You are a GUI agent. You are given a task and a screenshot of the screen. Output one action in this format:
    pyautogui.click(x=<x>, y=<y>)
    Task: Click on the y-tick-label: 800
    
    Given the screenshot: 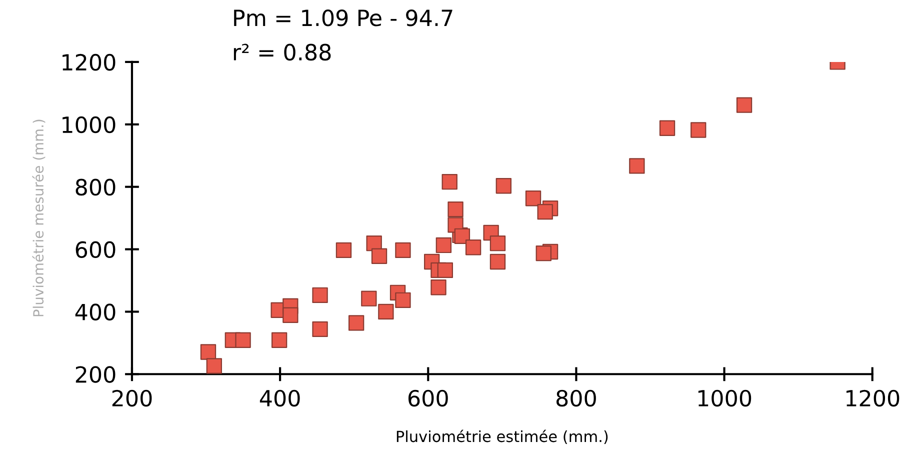 What is the action you would take?
    pyautogui.click(x=96, y=187)
    